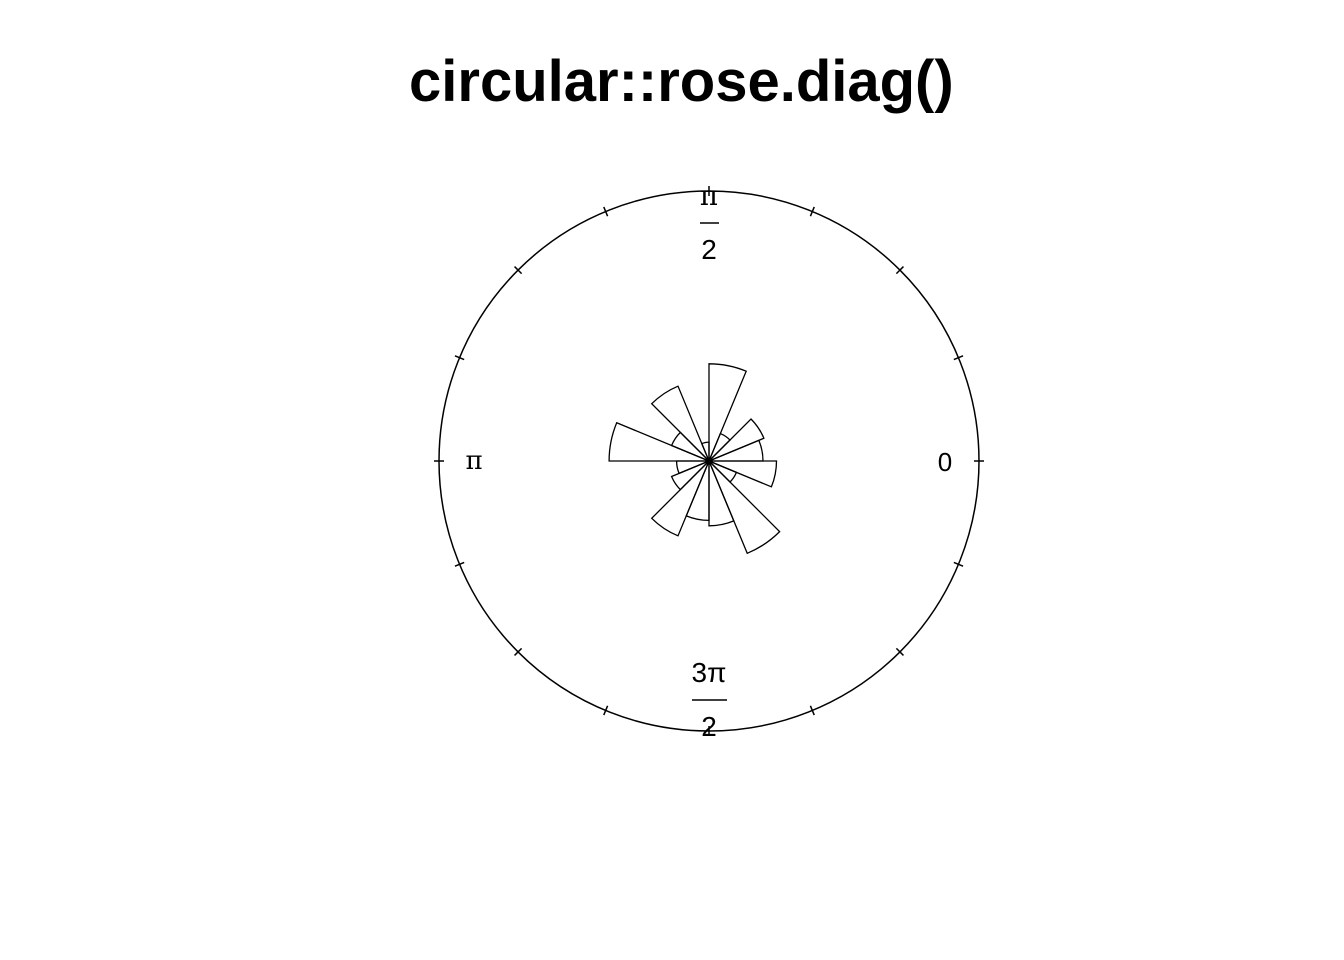 The height and width of the screenshot is (960, 1344). Describe the element at coordinates (681, 81) in the screenshot. I see `chart-title: circular::rose.diag()` at that location.